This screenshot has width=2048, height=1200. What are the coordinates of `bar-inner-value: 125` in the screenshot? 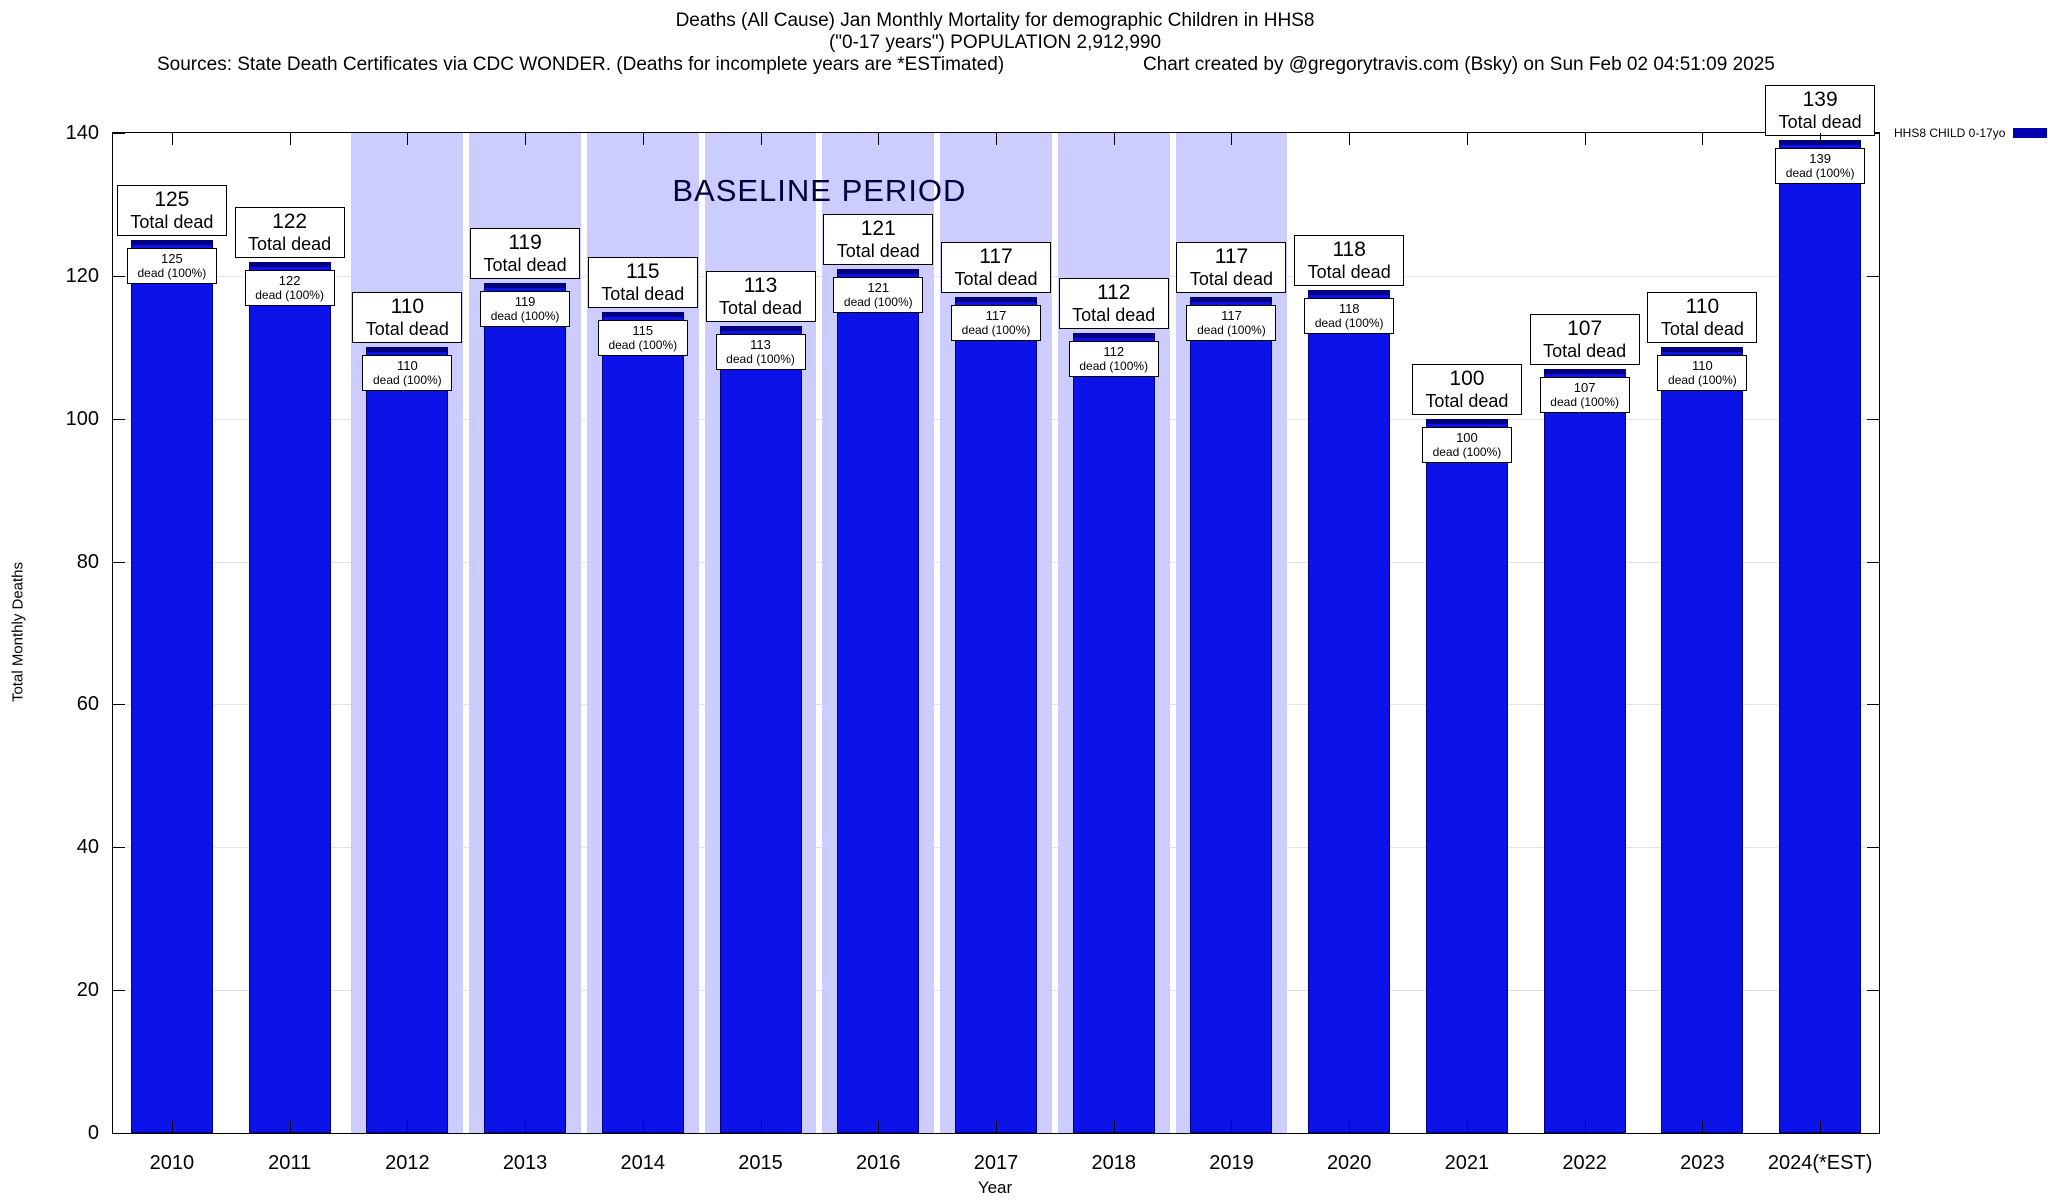 It's located at (172, 259).